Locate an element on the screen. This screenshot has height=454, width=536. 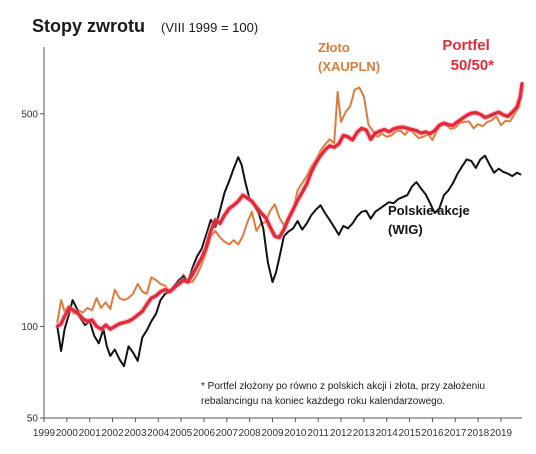
x-tick-label: 2013 is located at coordinates (364, 433).